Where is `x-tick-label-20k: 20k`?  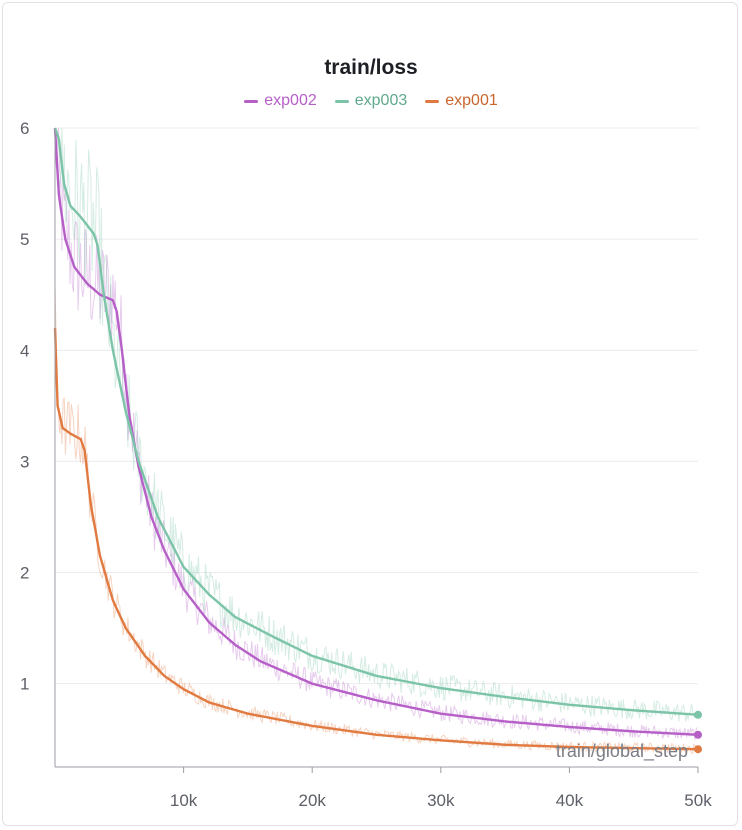
x-tick-label-20k: 20k is located at coordinates (312, 800).